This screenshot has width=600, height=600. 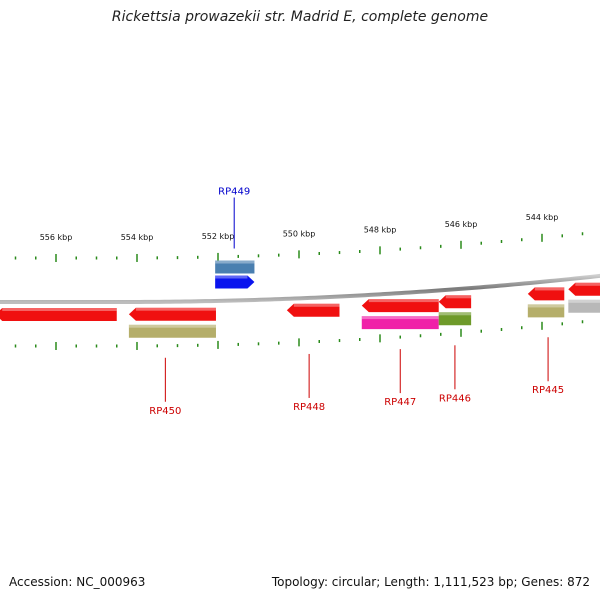 What do you see at coordinates (218, 236) in the screenshot?
I see `tick-label: 552 kbp` at bounding box center [218, 236].